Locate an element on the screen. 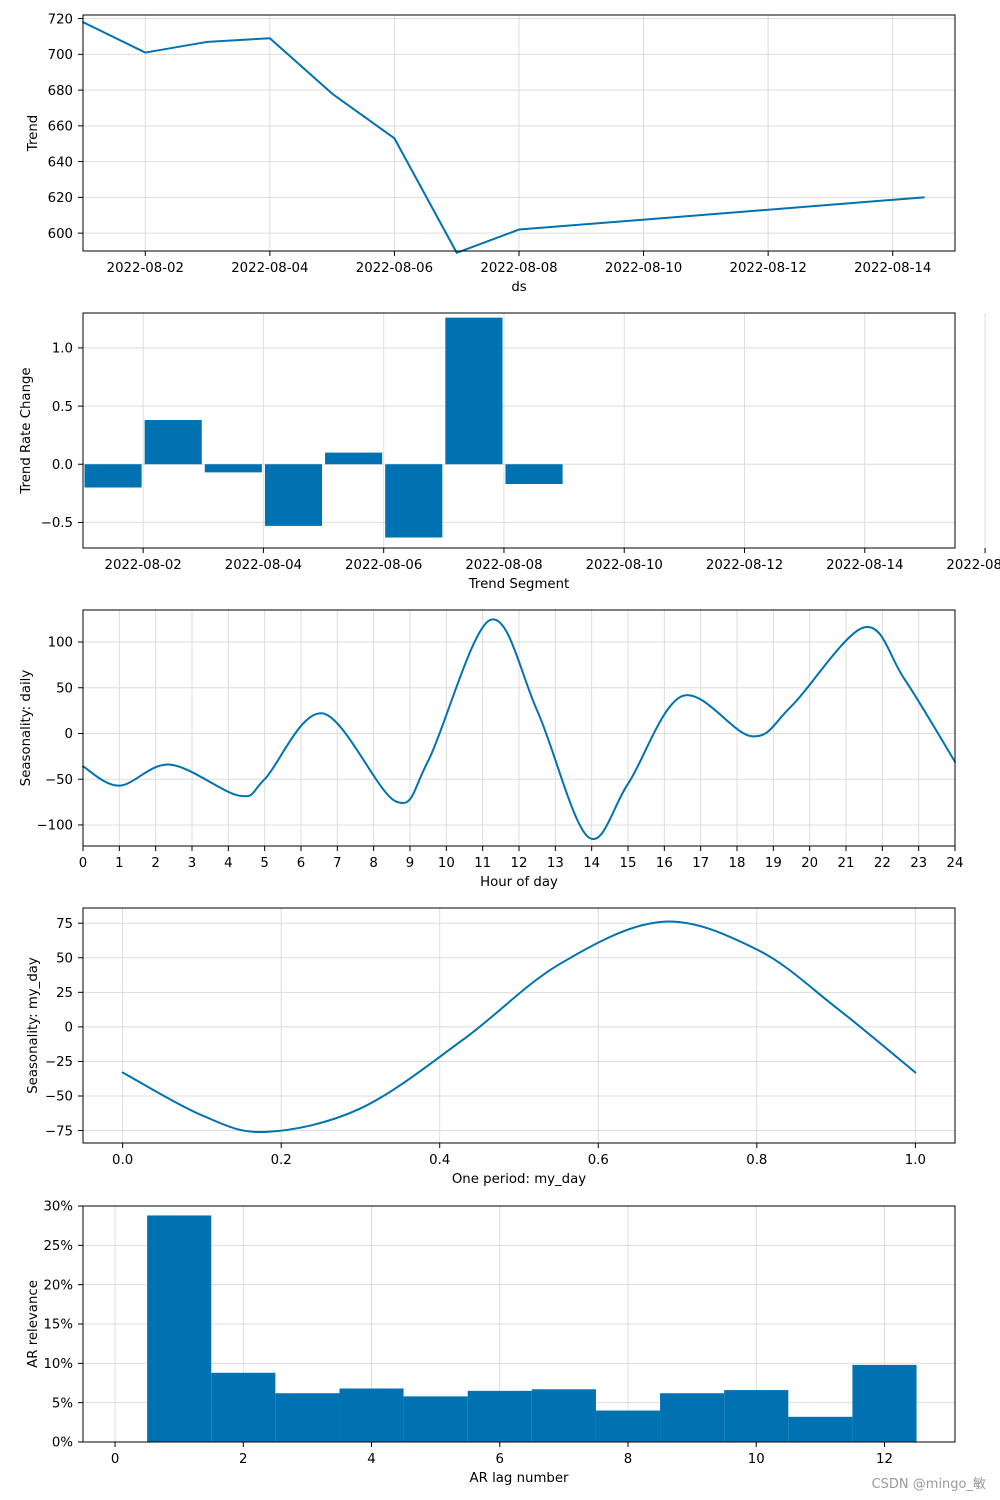  x-tick-label: 9 is located at coordinates (410, 863).